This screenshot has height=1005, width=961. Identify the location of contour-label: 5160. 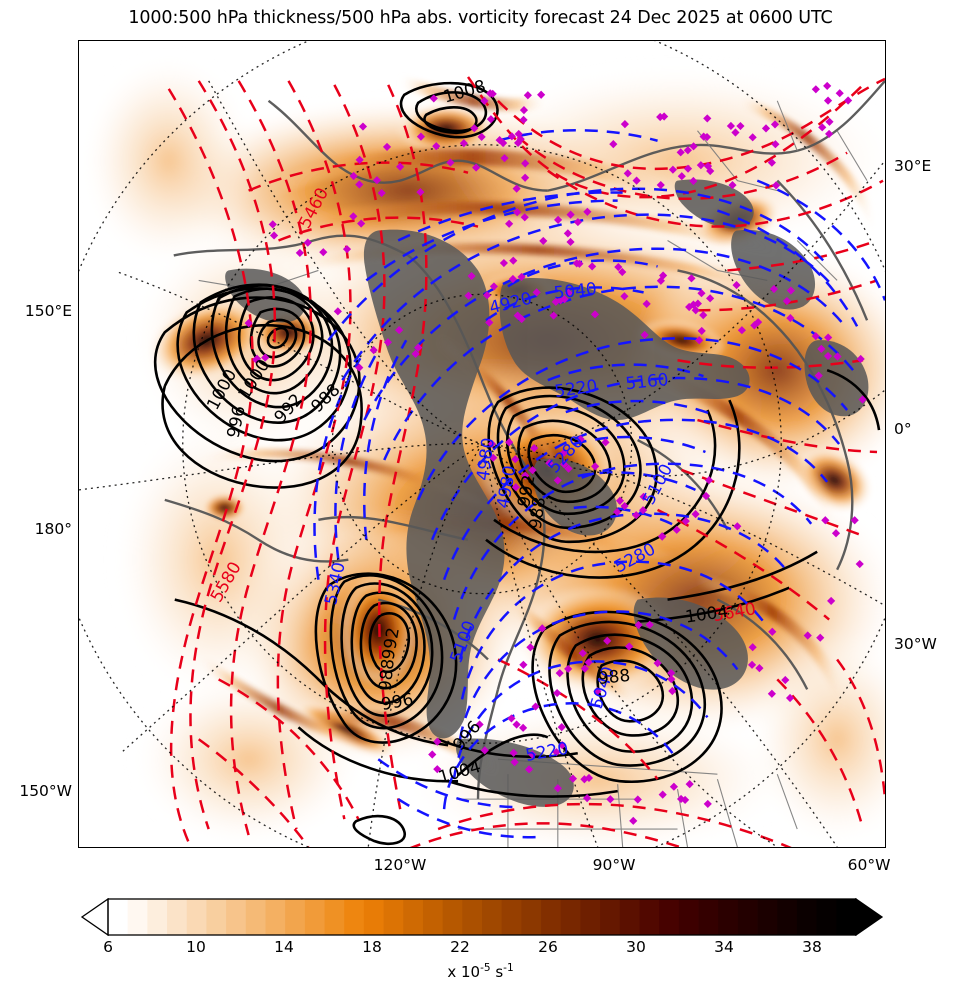
(646, 381).